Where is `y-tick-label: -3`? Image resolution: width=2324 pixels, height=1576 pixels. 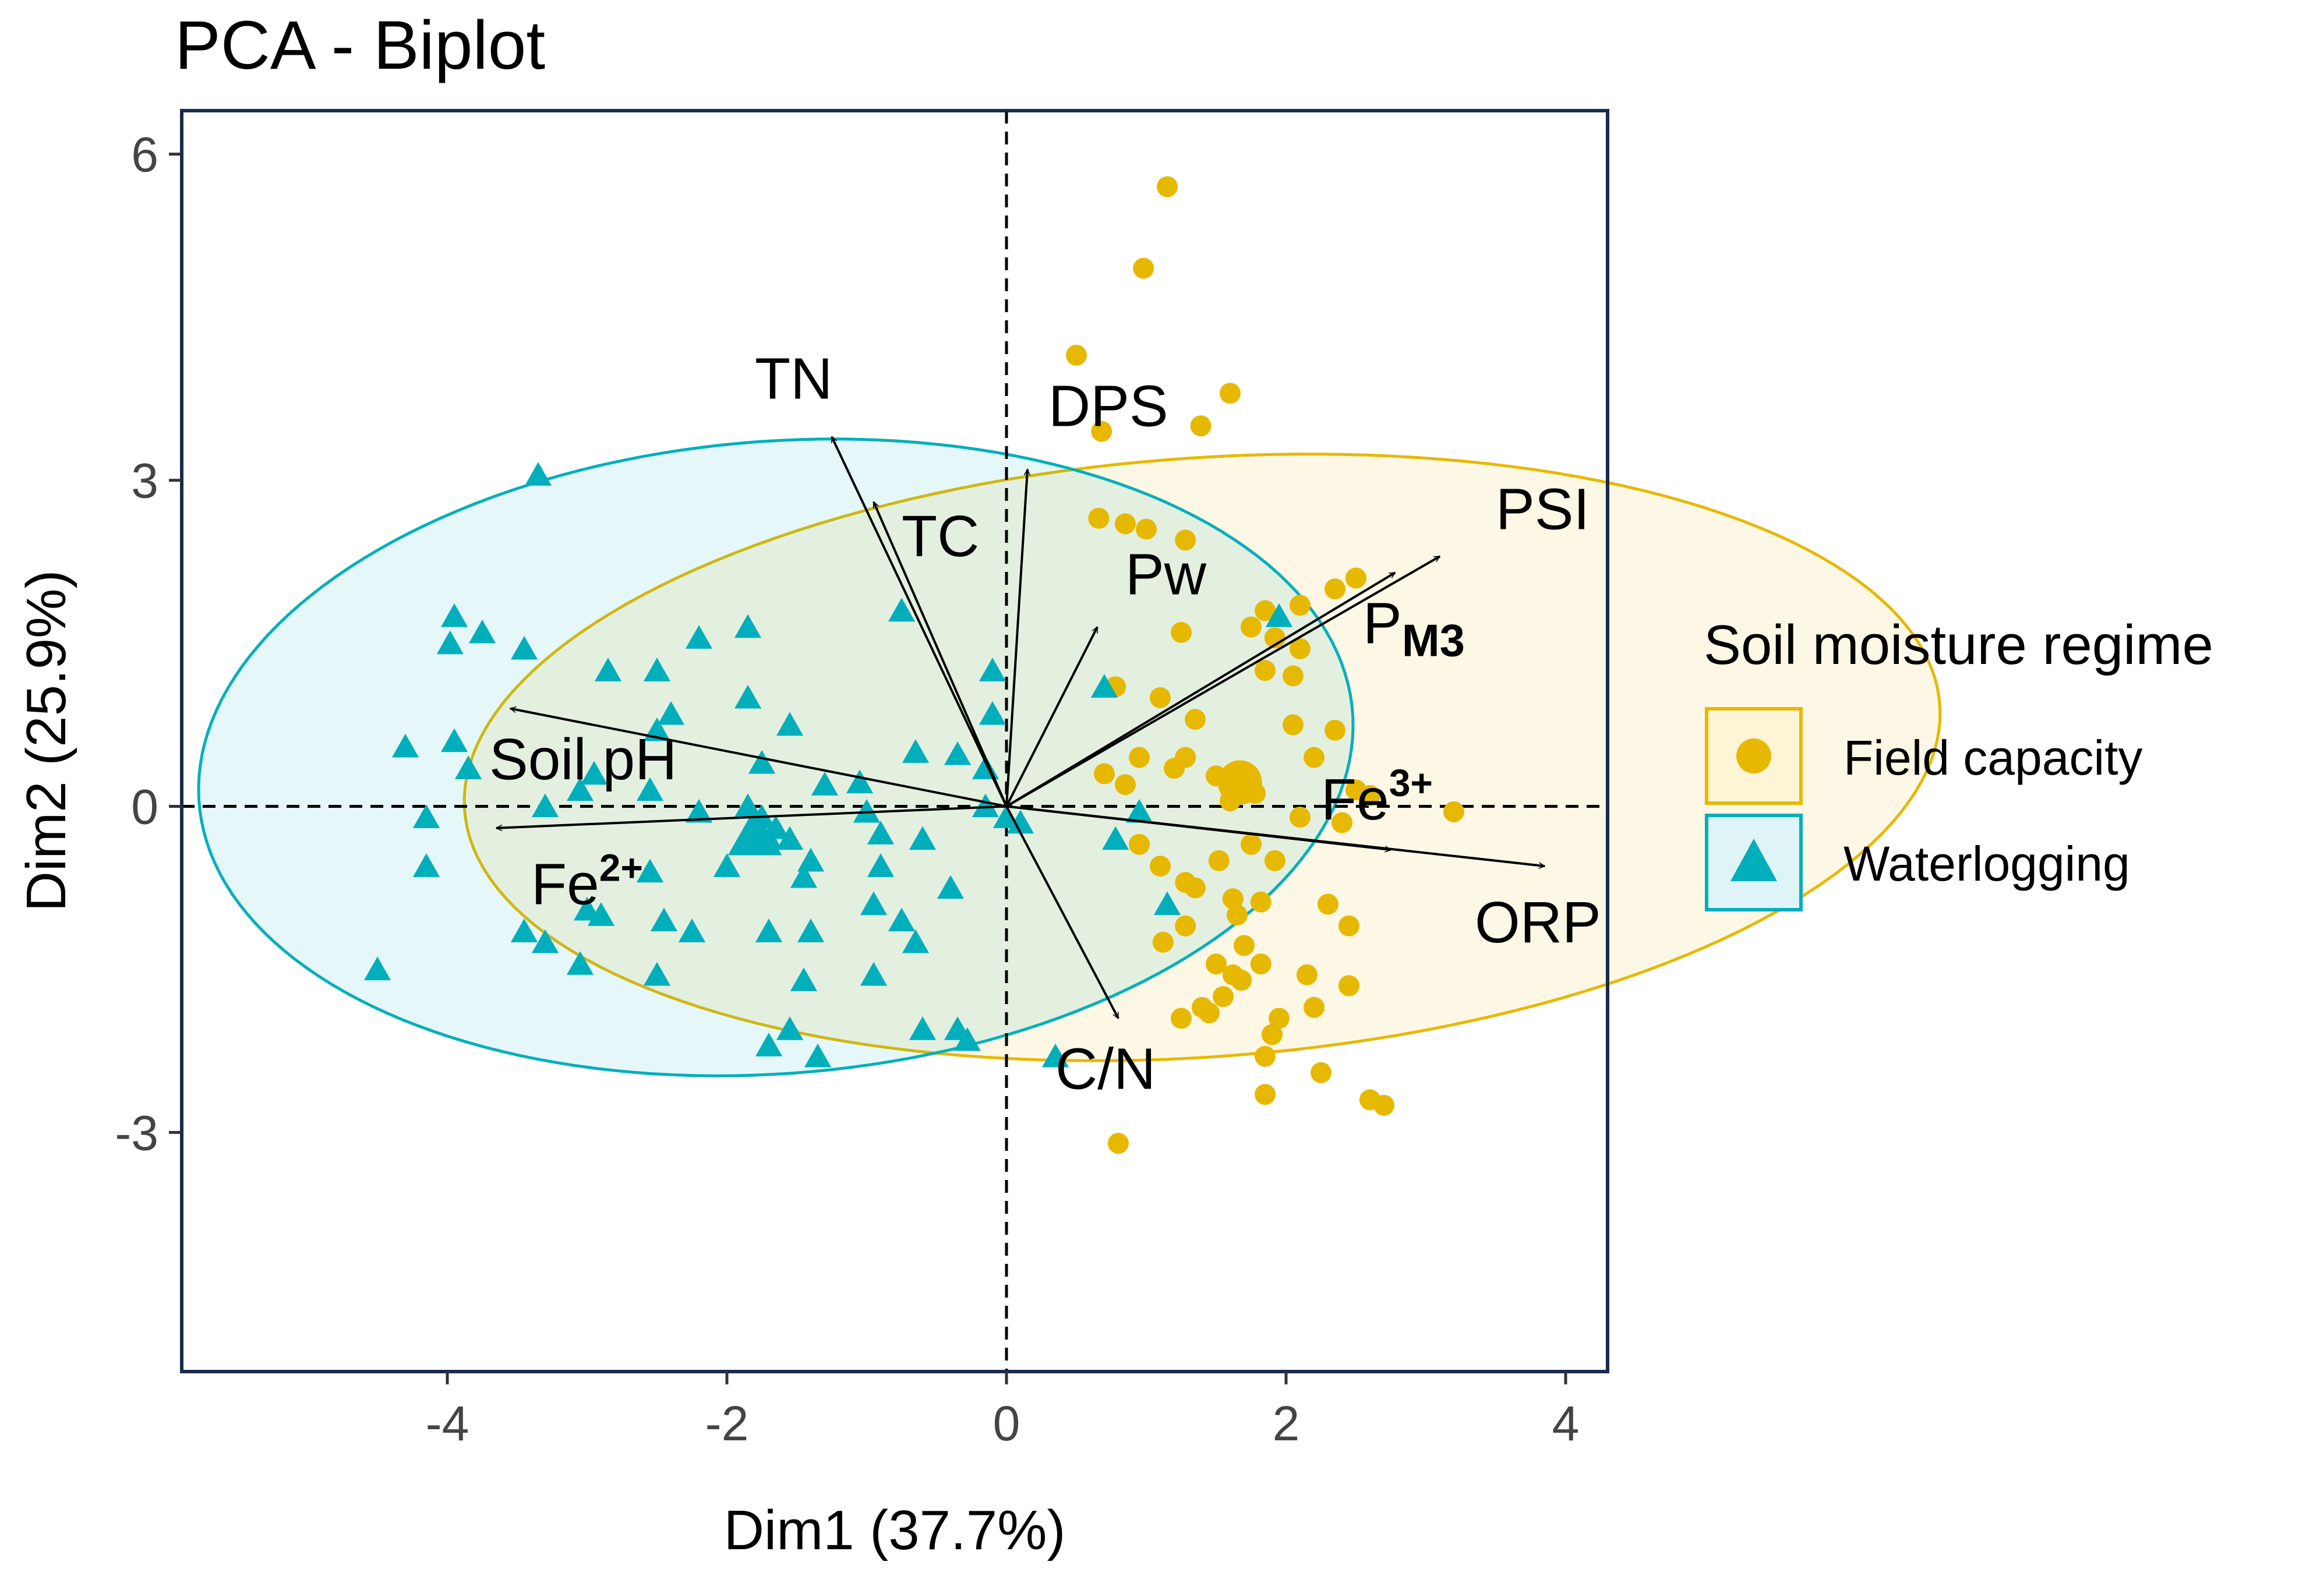 y-tick-label: -3 is located at coordinates (137, 1132).